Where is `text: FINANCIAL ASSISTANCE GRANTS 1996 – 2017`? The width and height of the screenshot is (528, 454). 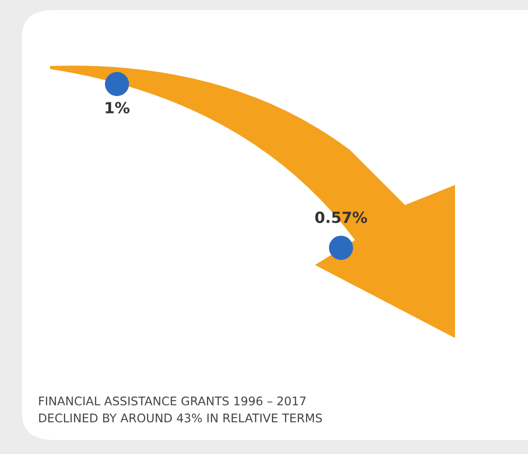
text: FINANCIAL ASSISTANCE GRANTS 1996 – 2017 is located at coordinates (172, 401).